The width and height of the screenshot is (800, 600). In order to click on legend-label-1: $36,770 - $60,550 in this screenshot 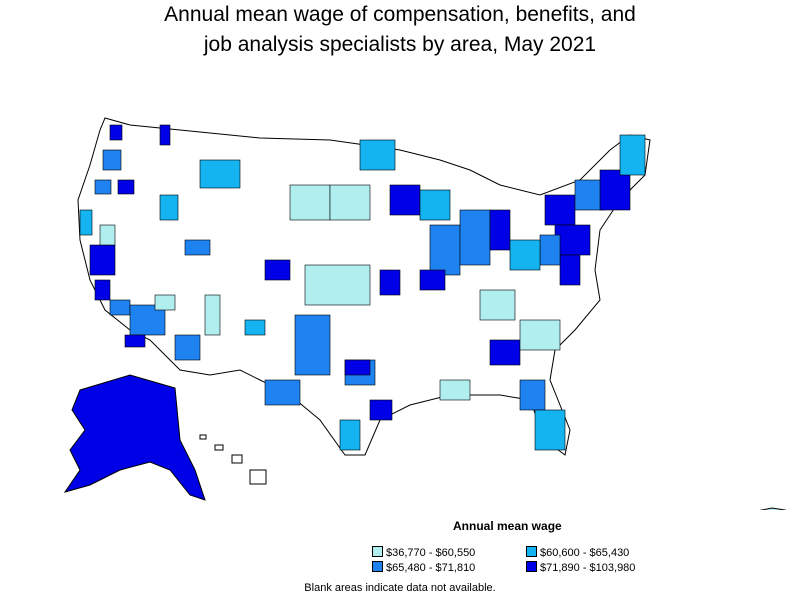, I will do `click(431, 553)`.